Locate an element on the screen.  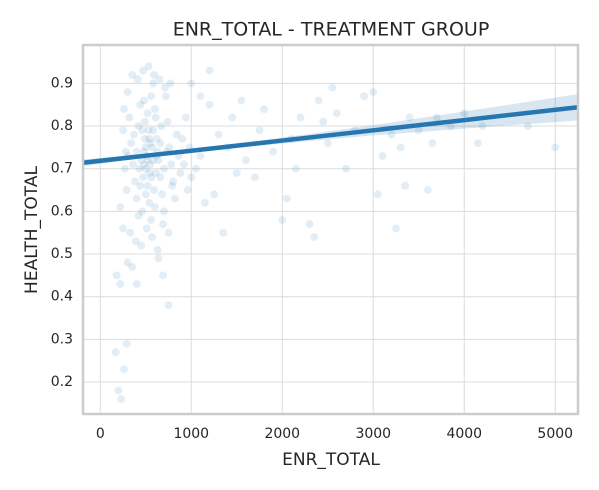
x-tick-label: 2000 is located at coordinates (282, 434).